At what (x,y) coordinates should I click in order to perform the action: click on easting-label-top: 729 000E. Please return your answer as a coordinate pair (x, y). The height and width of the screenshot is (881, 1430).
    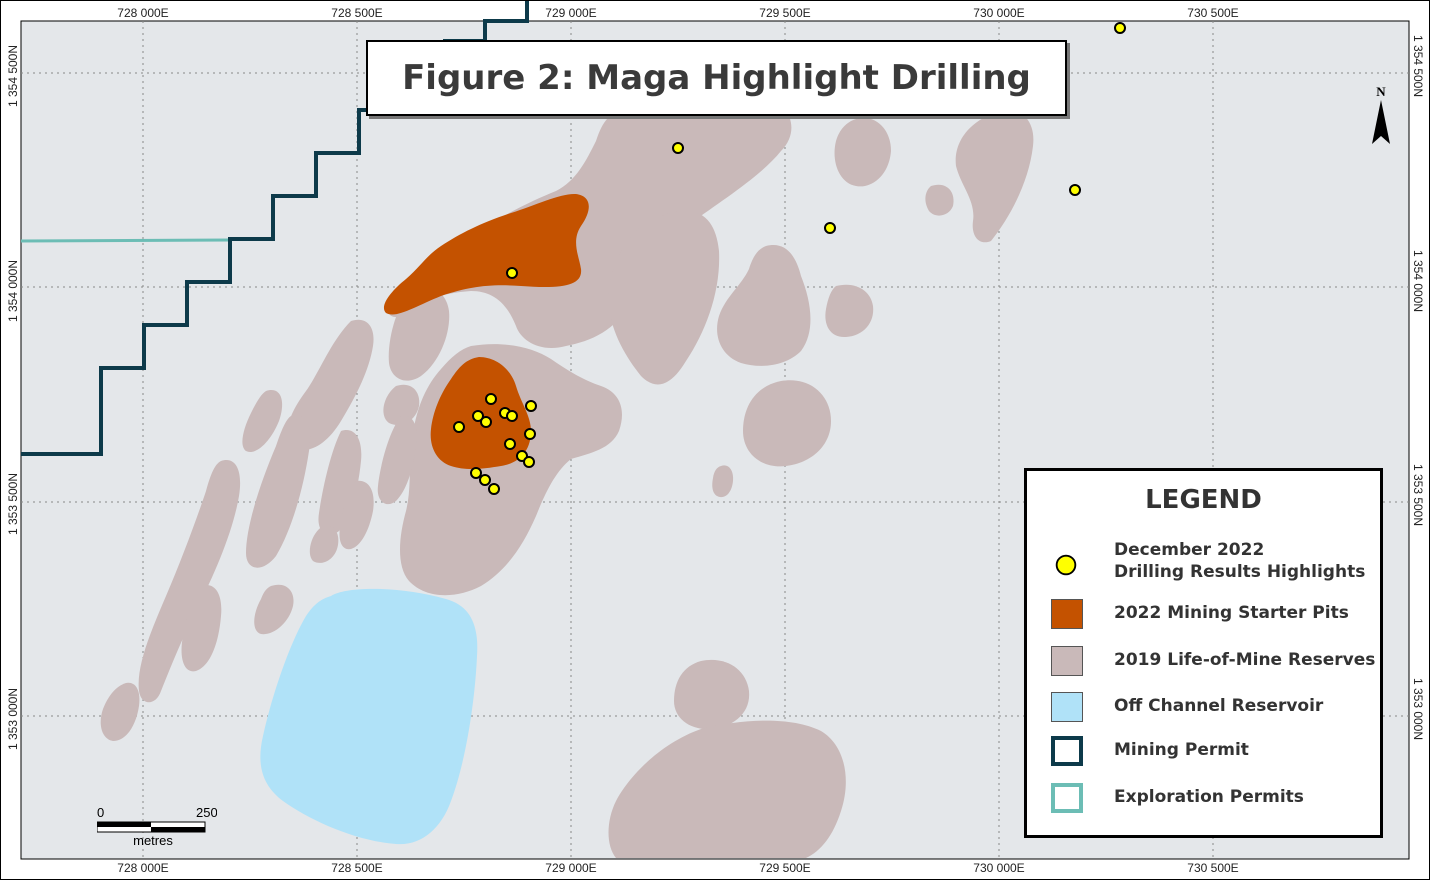
    Looking at the image, I should click on (571, 13).